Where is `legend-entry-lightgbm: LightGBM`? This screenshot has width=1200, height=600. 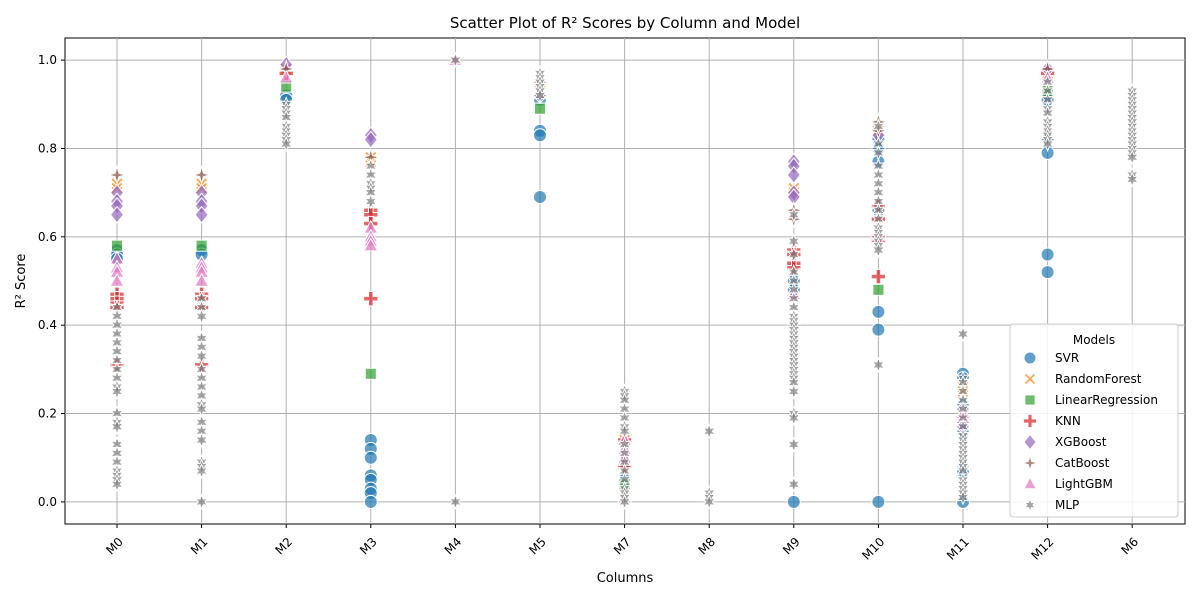
legend-entry-lightgbm: LightGBM is located at coordinates (1067, 483).